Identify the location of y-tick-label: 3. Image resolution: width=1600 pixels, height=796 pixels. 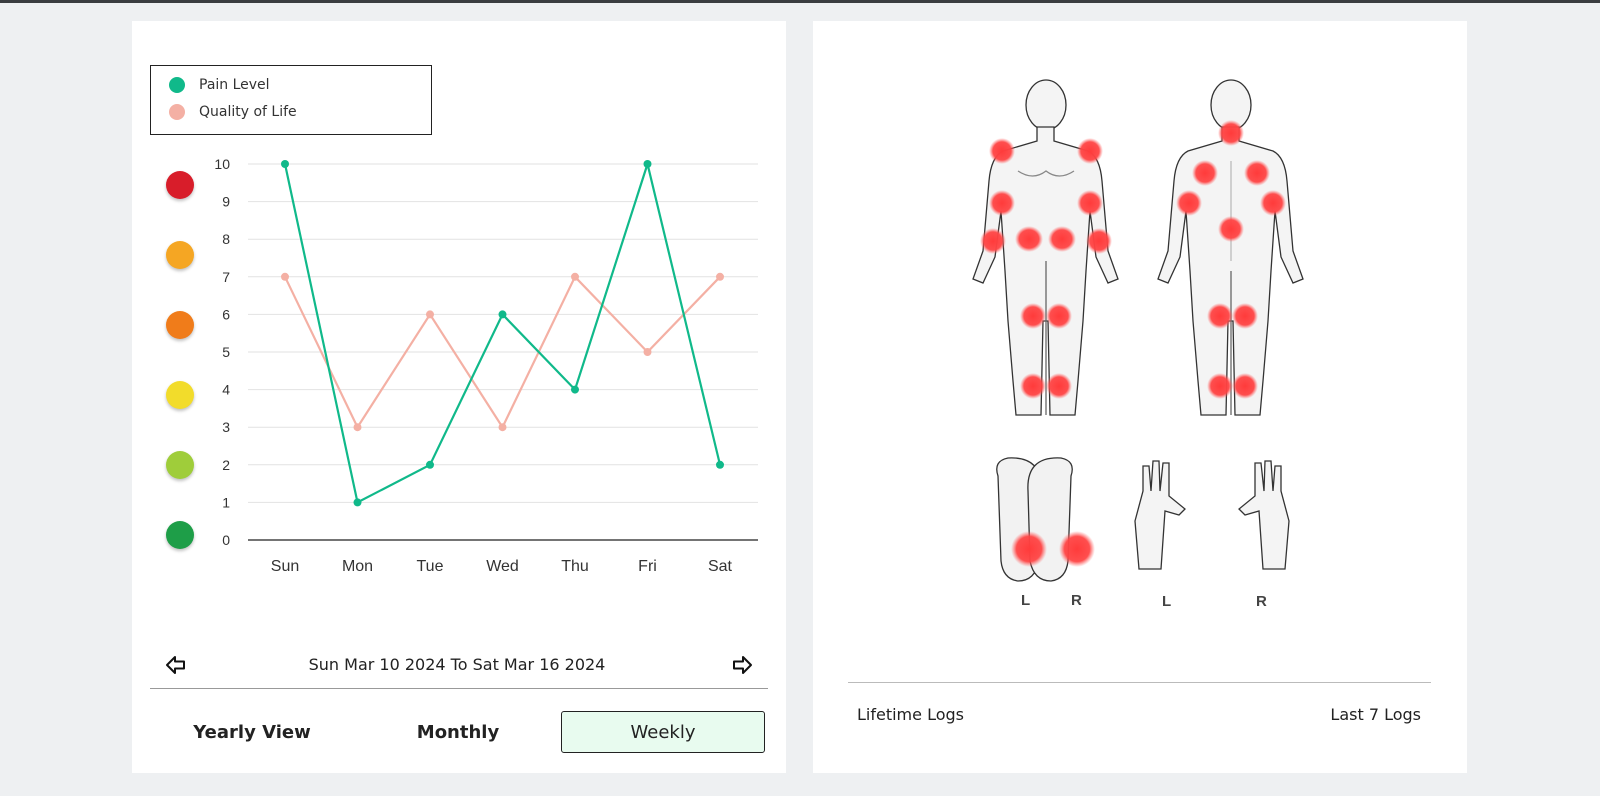
(226, 427).